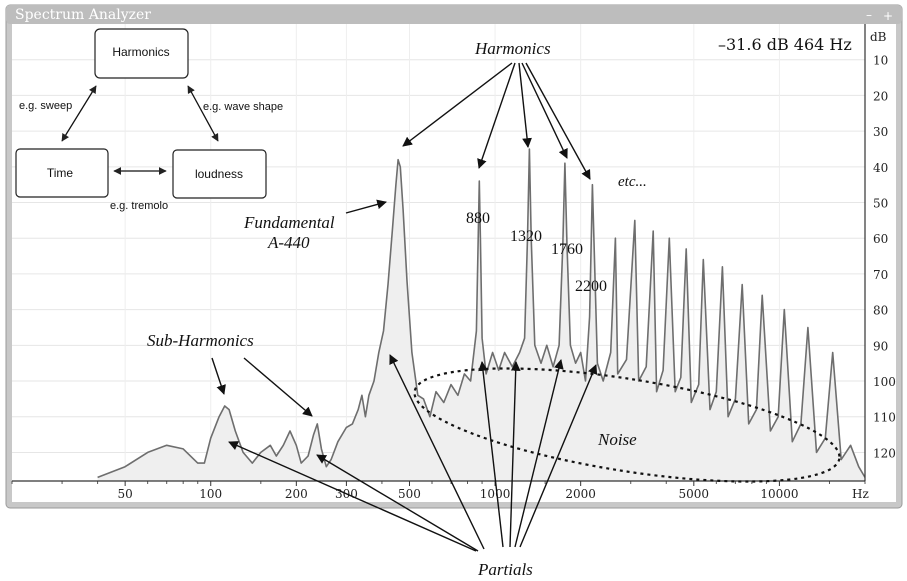 This screenshot has width=907, height=581. Describe the element at coordinates (200, 340) in the screenshot. I see `sub-harmonics-annotation: Sub-Harmonics` at that location.